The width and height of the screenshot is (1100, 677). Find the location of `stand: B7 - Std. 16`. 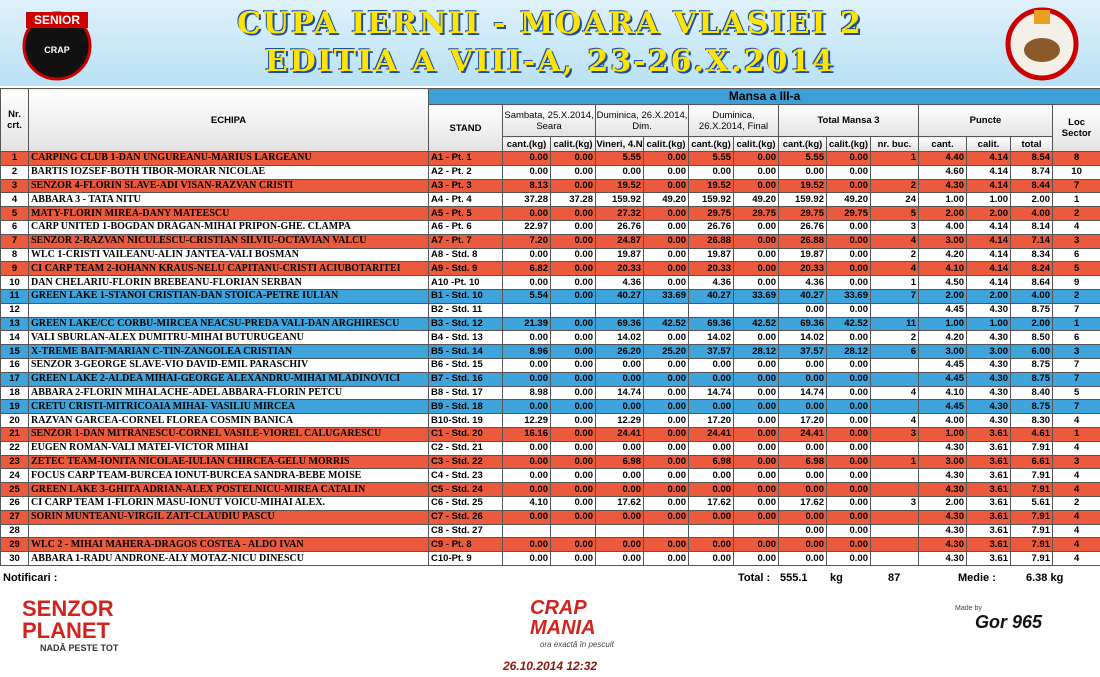

stand: B7 - Std. 16 is located at coordinates (465, 379).